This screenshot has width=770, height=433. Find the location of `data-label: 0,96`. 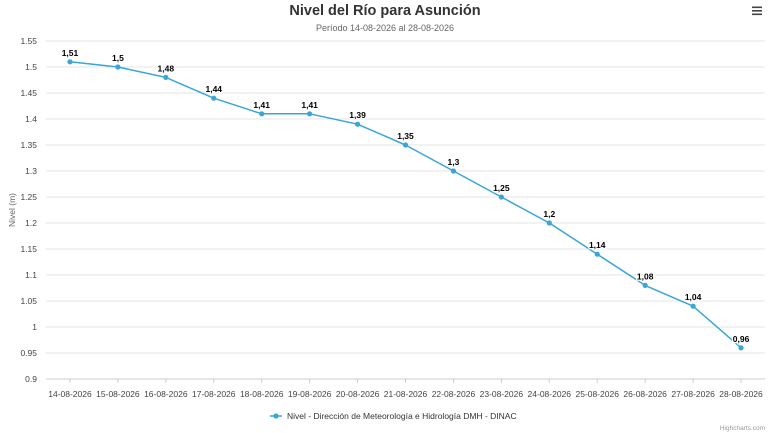

data-label: 0,96 is located at coordinates (741, 339).